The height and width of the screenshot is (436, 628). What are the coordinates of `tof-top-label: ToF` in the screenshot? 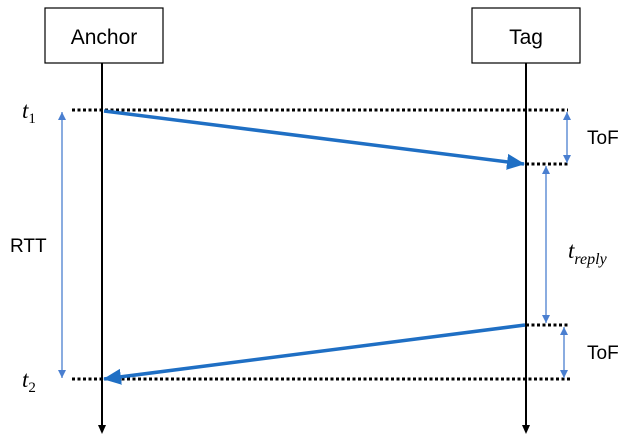 It's located at (603, 138).